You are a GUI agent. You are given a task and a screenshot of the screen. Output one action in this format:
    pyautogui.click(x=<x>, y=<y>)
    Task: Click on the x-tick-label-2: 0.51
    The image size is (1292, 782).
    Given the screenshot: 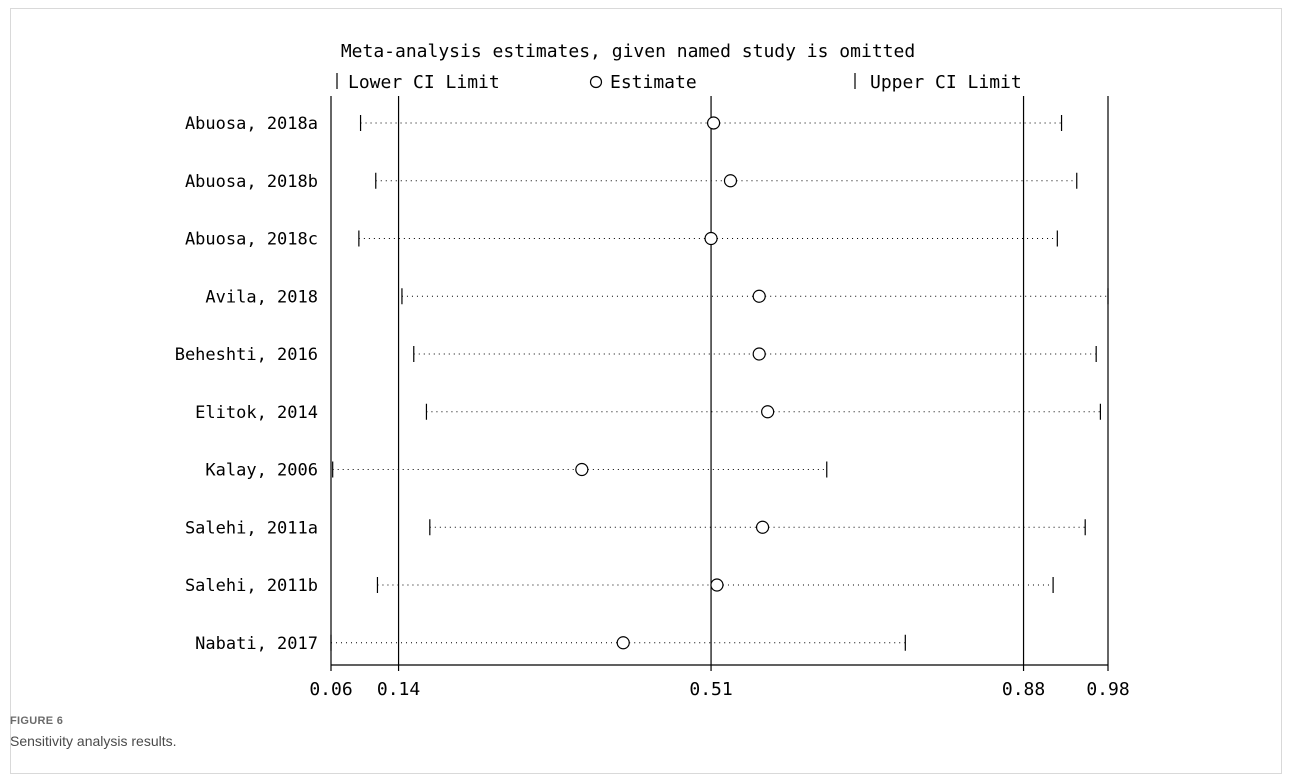 What is the action you would take?
    pyautogui.click(x=710, y=689)
    